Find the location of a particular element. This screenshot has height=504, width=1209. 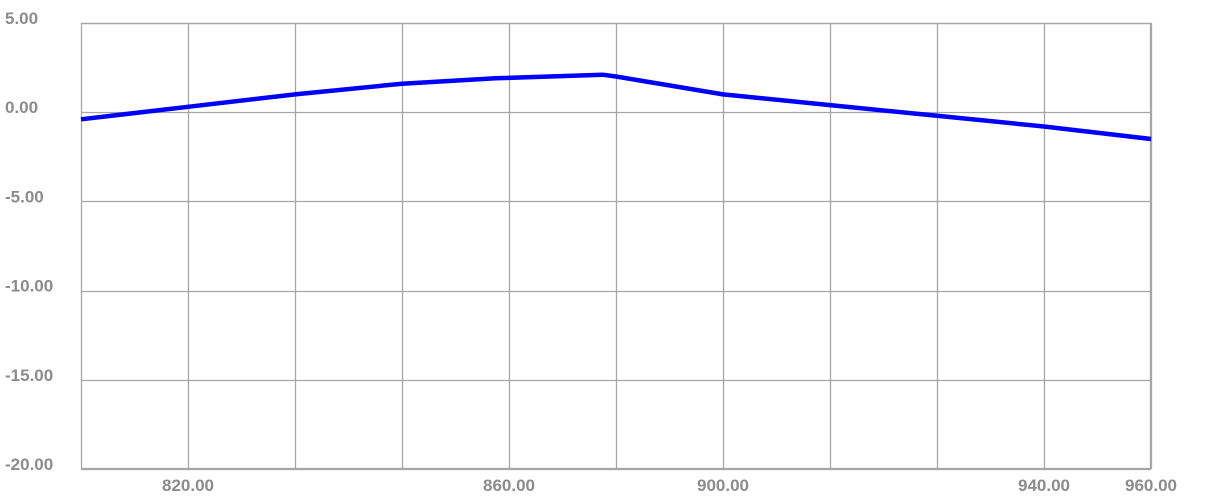

y-tick-label: -20.00 is located at coordinates (29, 464).